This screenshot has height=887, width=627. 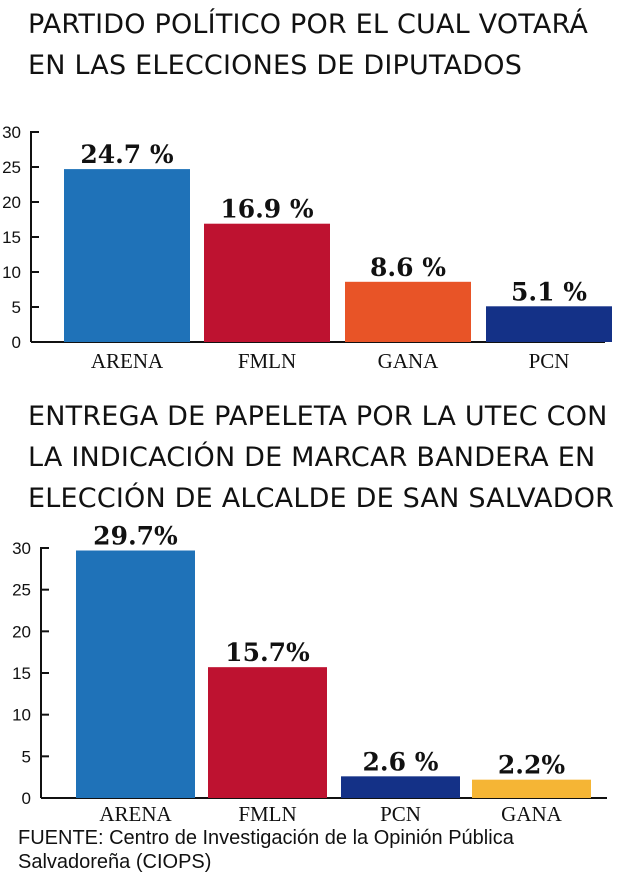 What do you see at coordinates (16, 342) in the screenshot?
I see `chart-1-y-tick-label: 0` at bounding box center [16, 342].